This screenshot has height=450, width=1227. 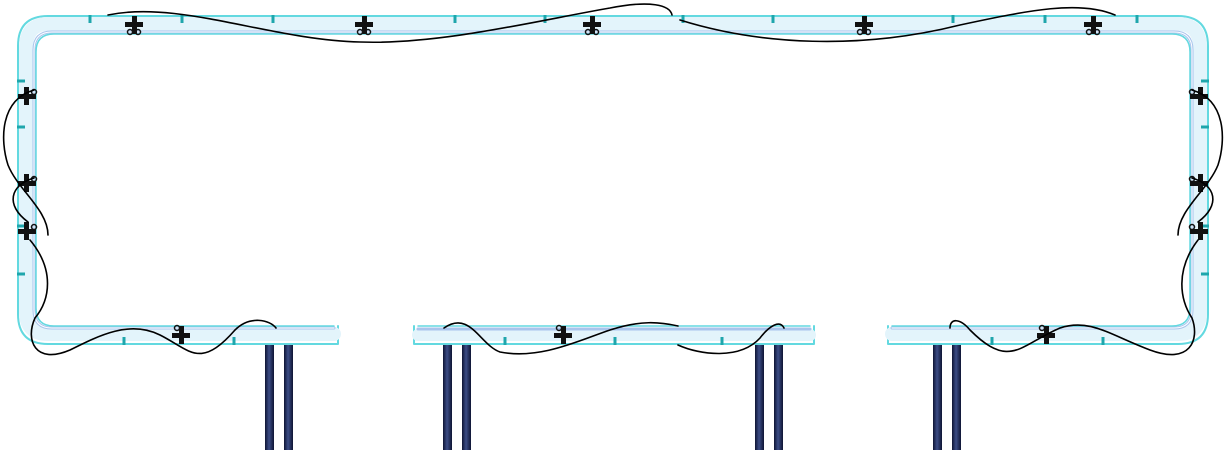 What do you see at coordinates (613, 396) in the screenshot?
I see `support-legs` at bounding box center [613, 396].